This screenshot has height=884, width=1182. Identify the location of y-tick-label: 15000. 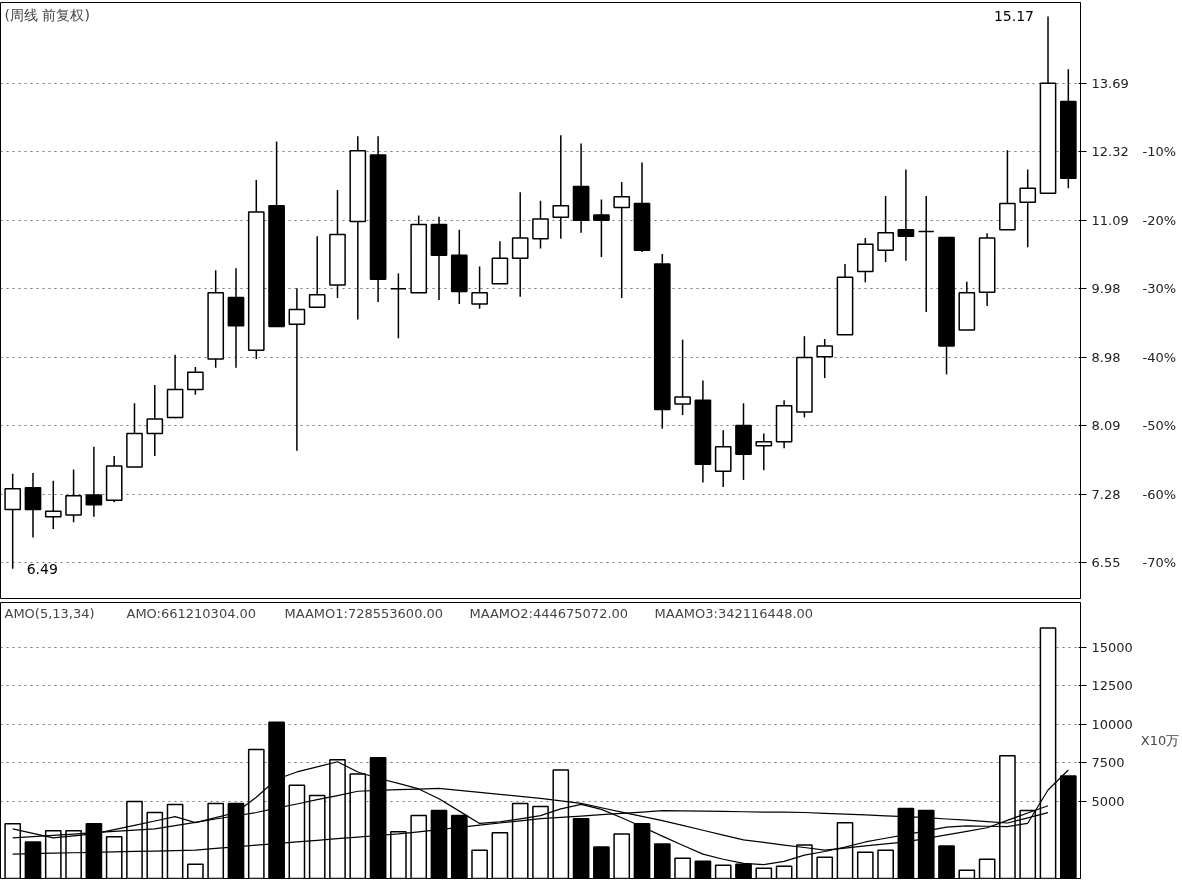
(1112, 647).